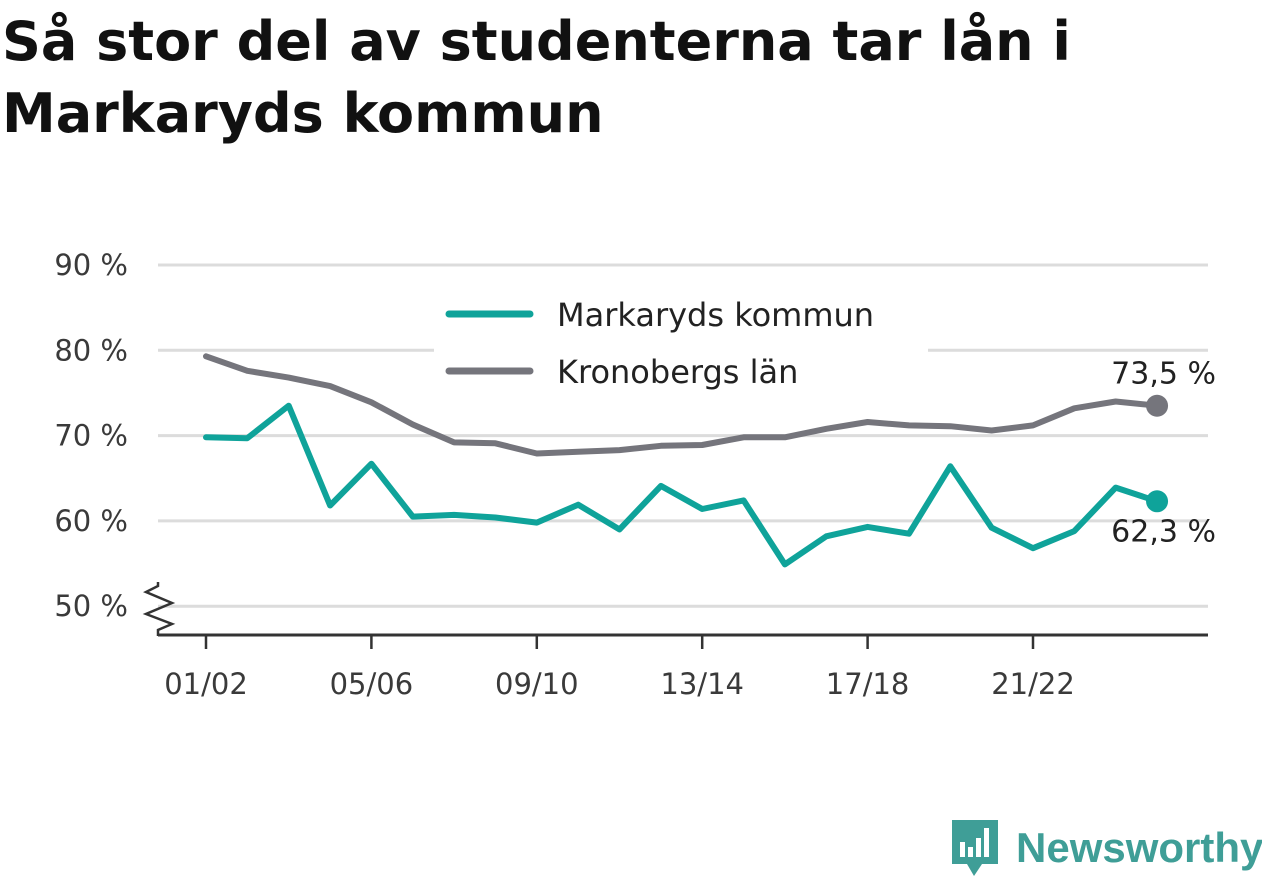  What do you see at coordinates (682, 485) in the screenshot?
I see `series-line-markaryd` at bounding box center [682, 485].